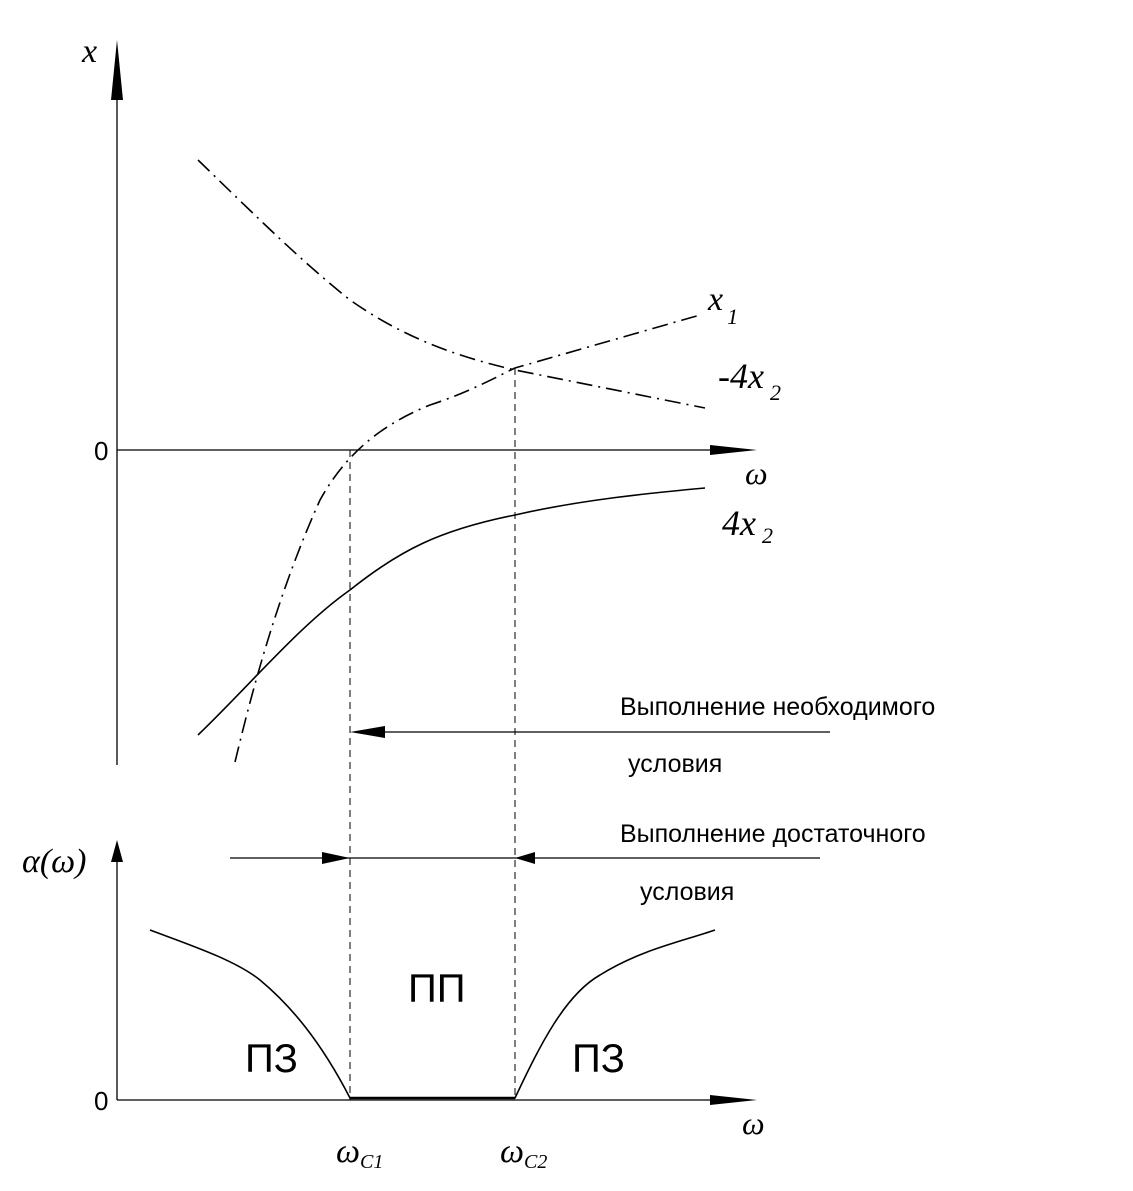 The image size is (1133, 1191). Describe the element at coordinates (117, 70) in the screenshot. I see `upper-y-axis-arrow` at that location.